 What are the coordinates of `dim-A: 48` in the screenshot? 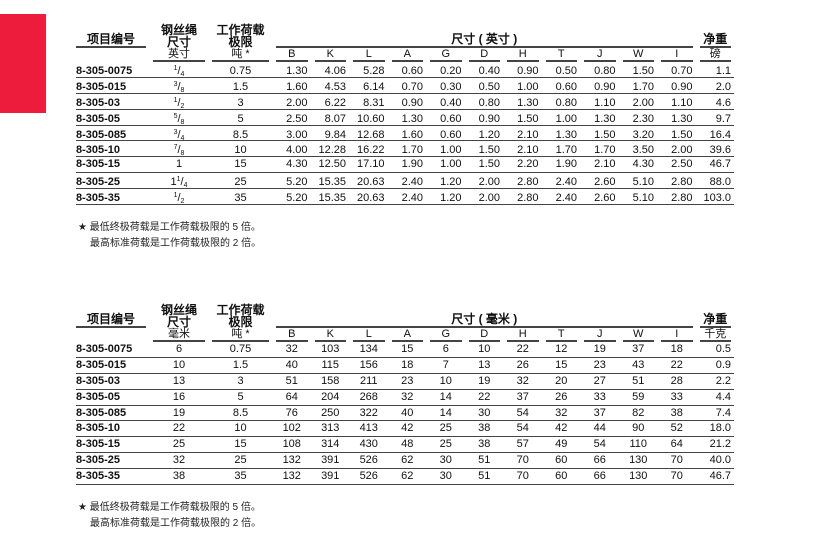 It's located at (407, 444).